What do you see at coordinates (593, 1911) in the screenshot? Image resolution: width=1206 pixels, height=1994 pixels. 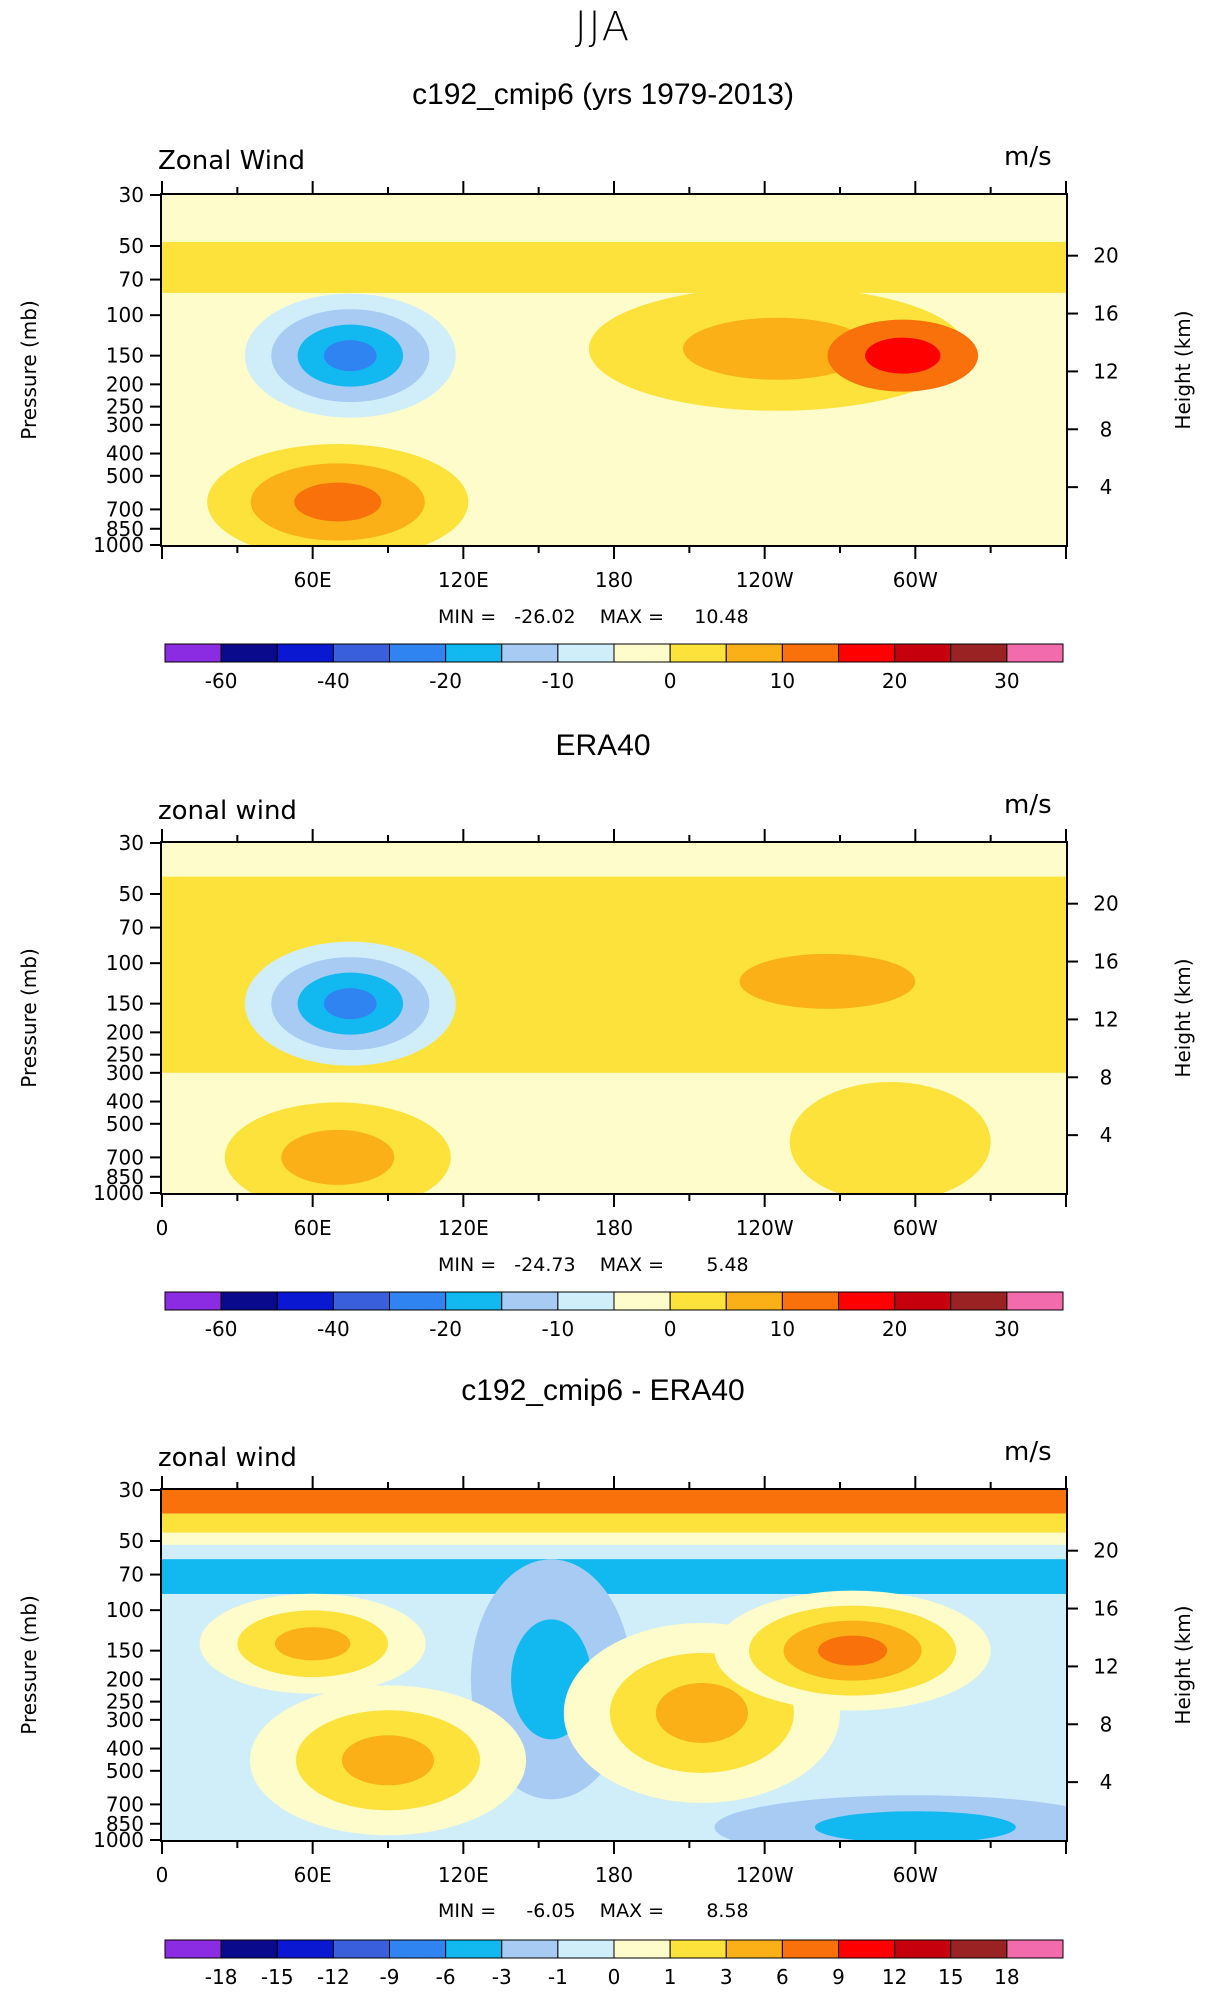 I see `panel-3-min-max: MIN = -6.05 MAX = 8.58` at bounding box center [593, 1911].